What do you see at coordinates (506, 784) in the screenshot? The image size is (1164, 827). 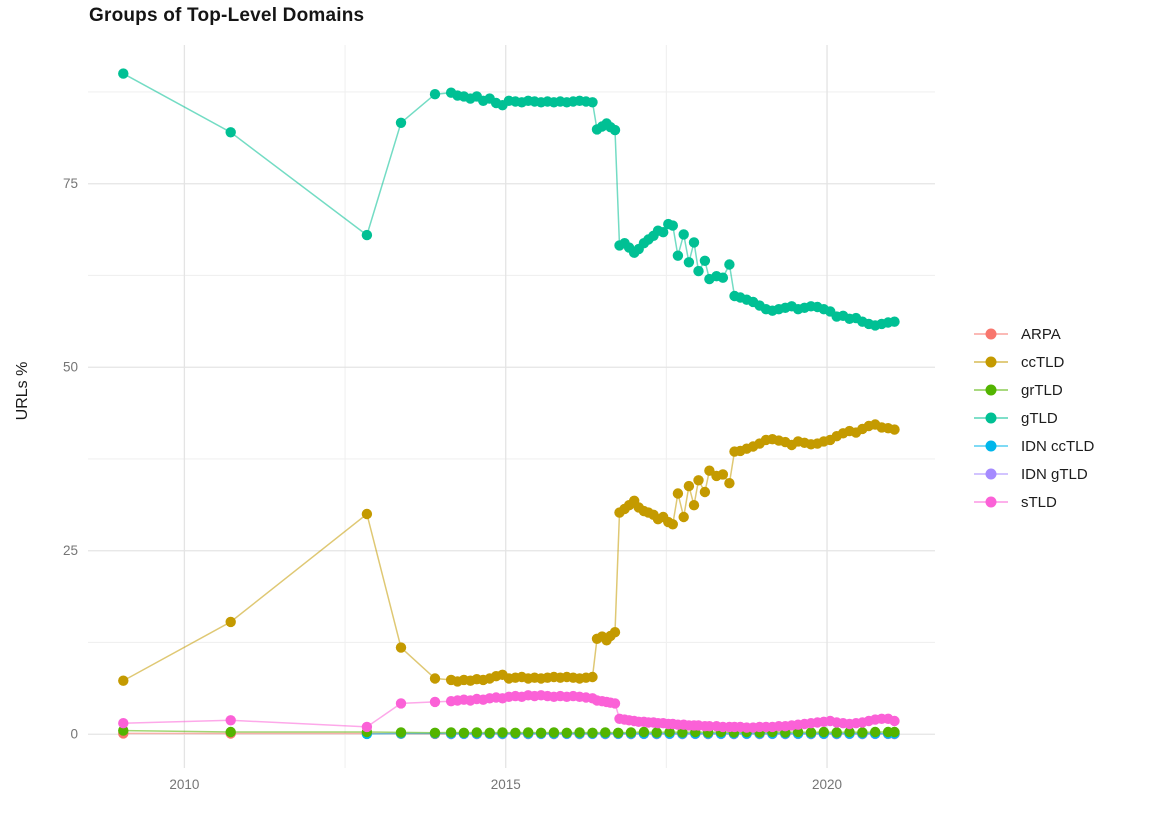 I see `x-tick-label: 2015` at bounding box center [506, 784].